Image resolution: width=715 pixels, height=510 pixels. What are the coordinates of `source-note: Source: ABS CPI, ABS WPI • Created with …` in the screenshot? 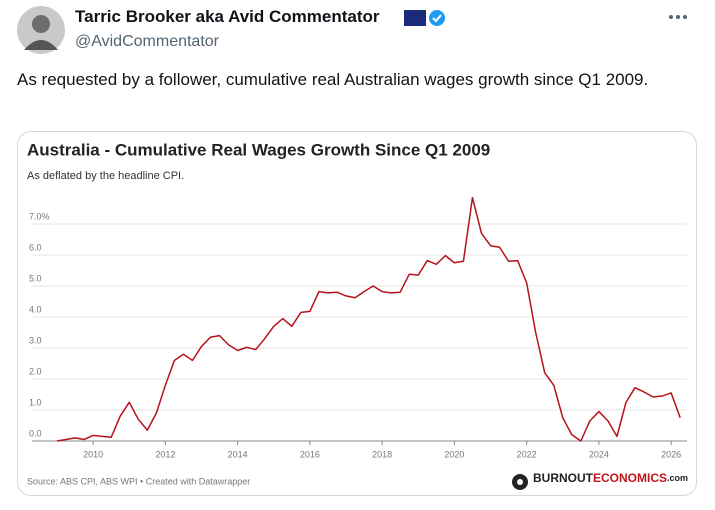 It's located at (138, 481).